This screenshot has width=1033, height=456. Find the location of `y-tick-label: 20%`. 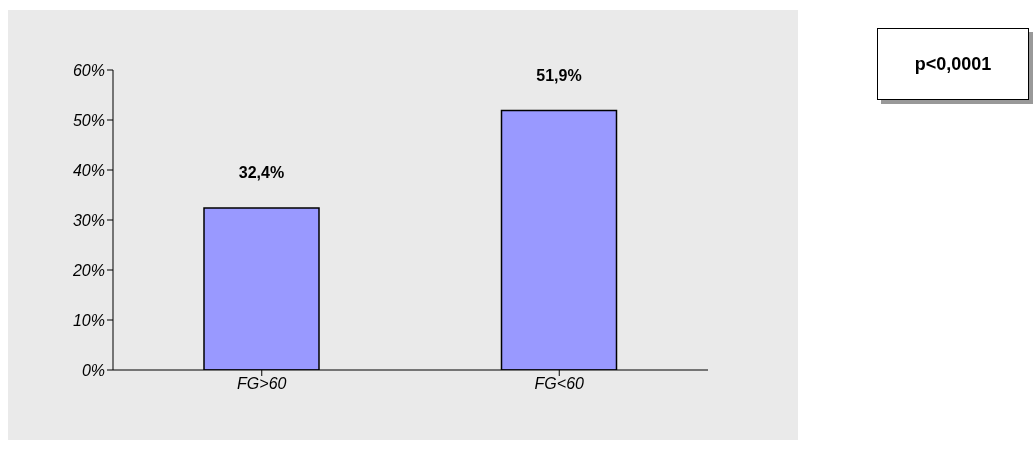

y-tick-label: 20% is located at coordinates (88, 270).